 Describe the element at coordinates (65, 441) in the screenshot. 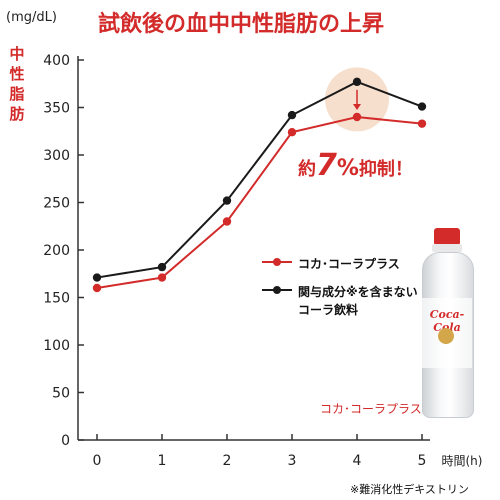

I see `y-tick-label: 0` at that location.